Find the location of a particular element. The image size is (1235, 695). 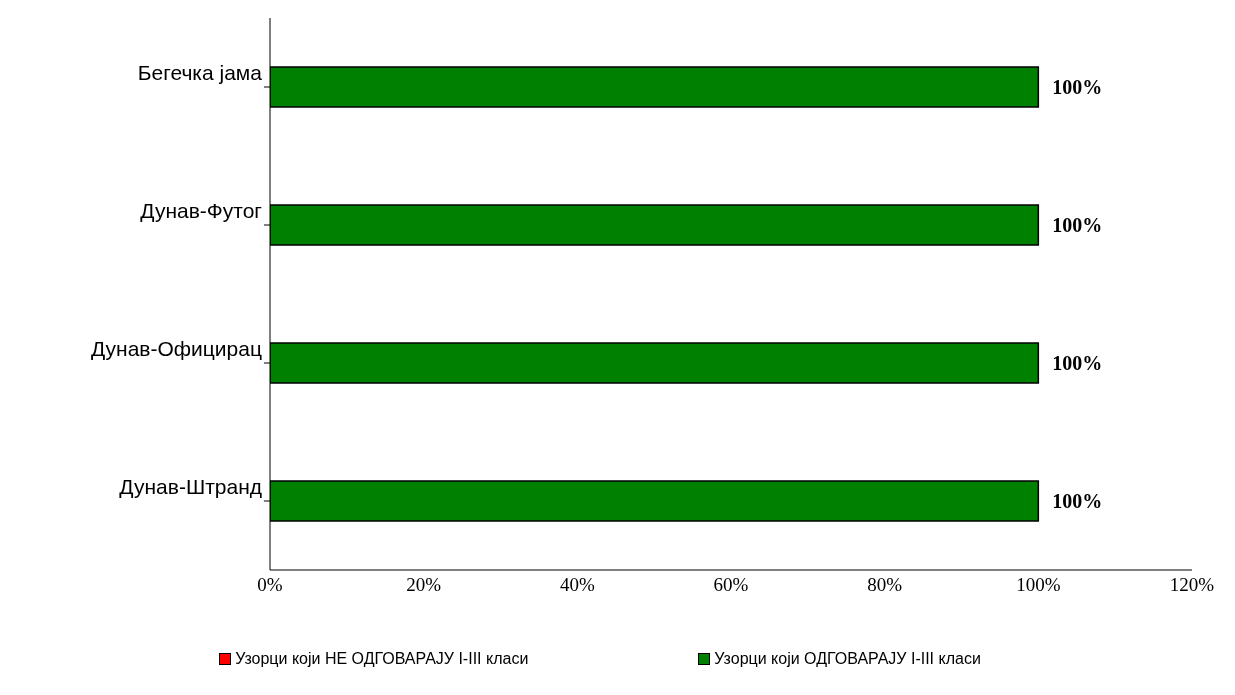

x-tick-label: 0% is located at coordinates (270, 585).